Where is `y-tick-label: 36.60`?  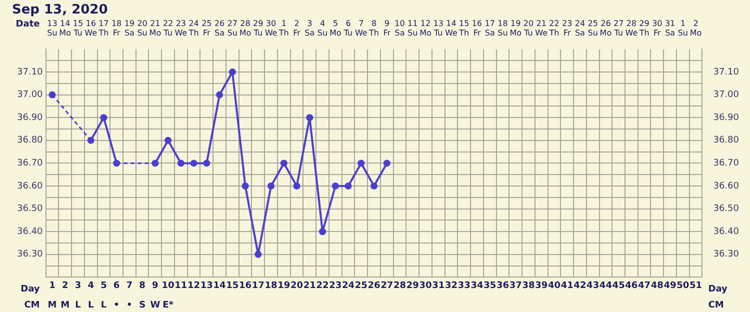
y-tick-label: 36.60 is located at coordinates (30, 186).